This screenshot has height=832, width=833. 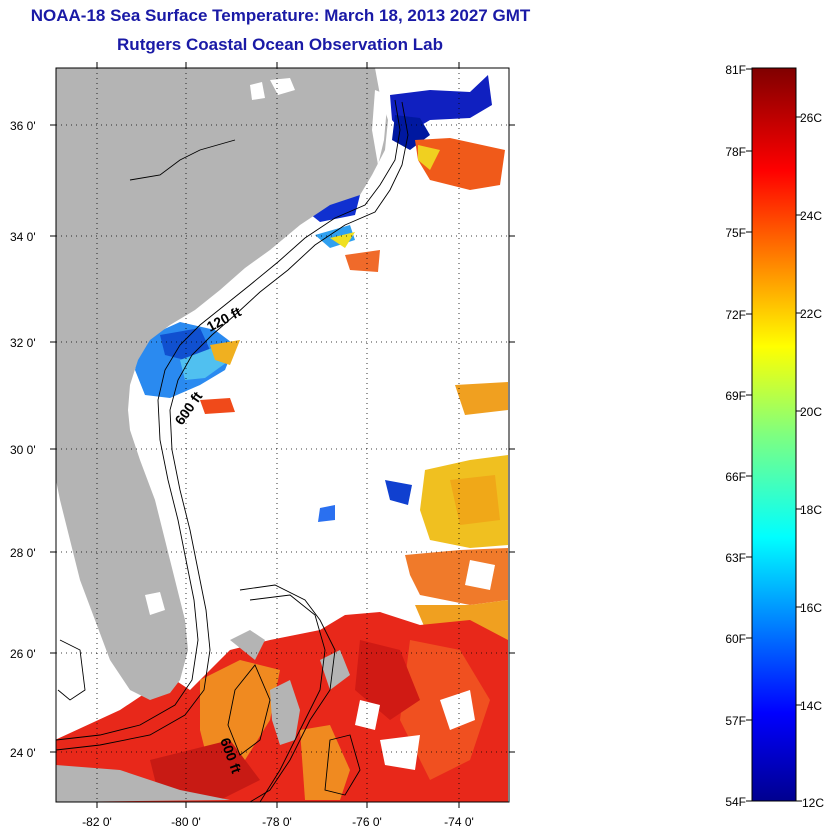 I want to click on lat-label: 26 0', so click(x=23, y=654).